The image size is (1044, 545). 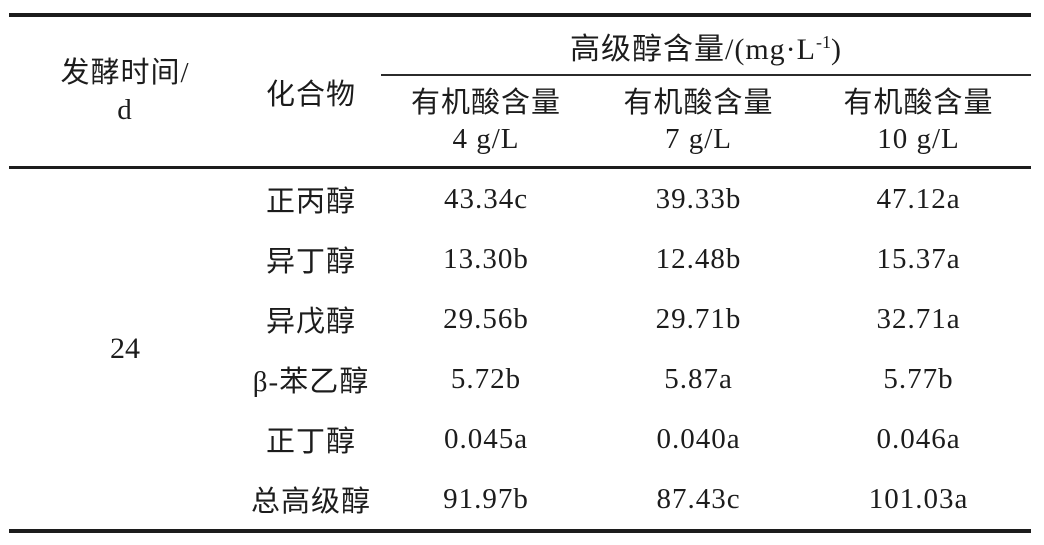 What do you see at coordinates (125, 73) in the screenshot?
I see `header-fermentation-time-line1: 发酵时间/` at bounding box center [125, 73].